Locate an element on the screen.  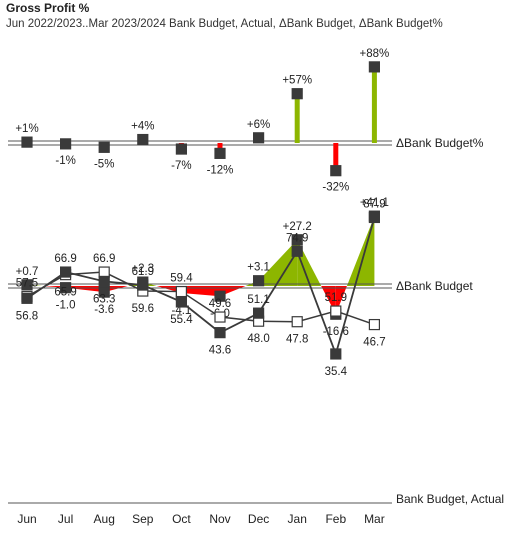
budget-data-label: 47.8 is located at coordinates (297, 340).